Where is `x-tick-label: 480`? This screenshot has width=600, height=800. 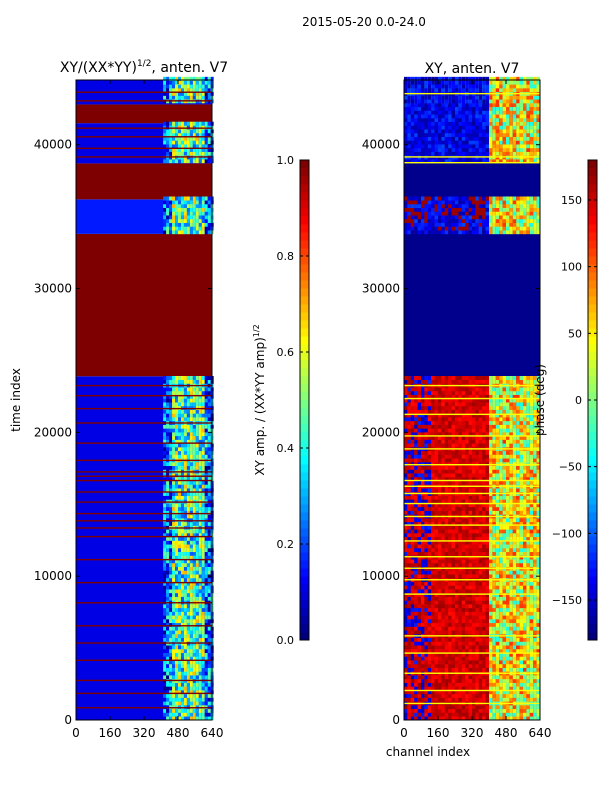
x-tick-label: 480 is located at coordinates (178, 733).